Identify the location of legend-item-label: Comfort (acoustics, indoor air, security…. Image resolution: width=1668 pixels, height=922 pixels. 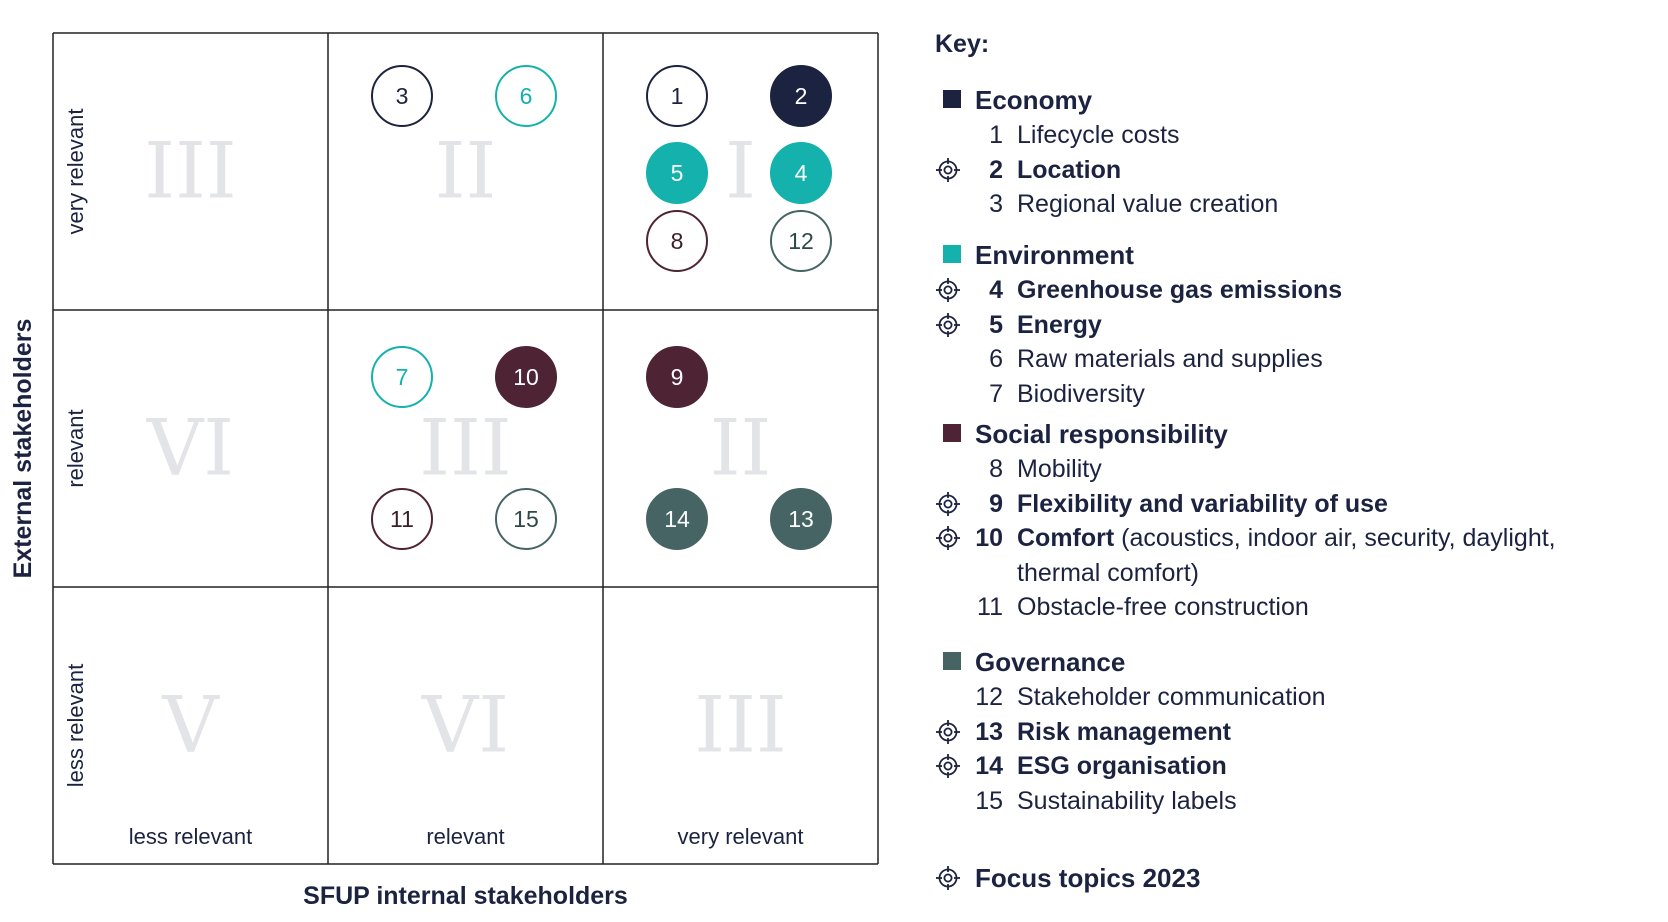
(1286, 538).